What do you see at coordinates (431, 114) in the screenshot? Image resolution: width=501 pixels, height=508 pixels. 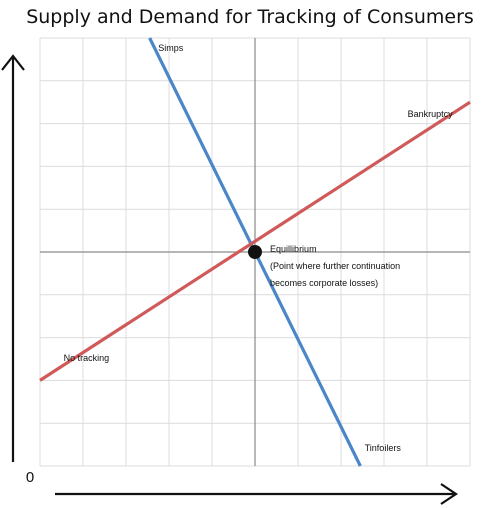 I see `annotation-label: Bankruptcy` at bounding box center [431, 114].